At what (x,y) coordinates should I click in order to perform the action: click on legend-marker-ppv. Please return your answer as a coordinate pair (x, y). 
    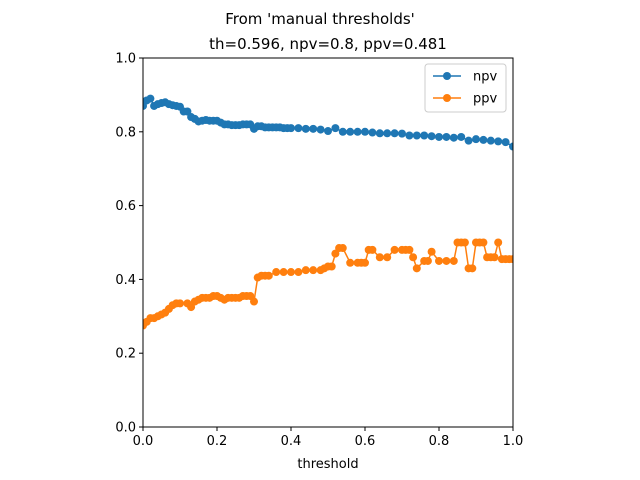
    Looking at the image, I should click on (447, 98).